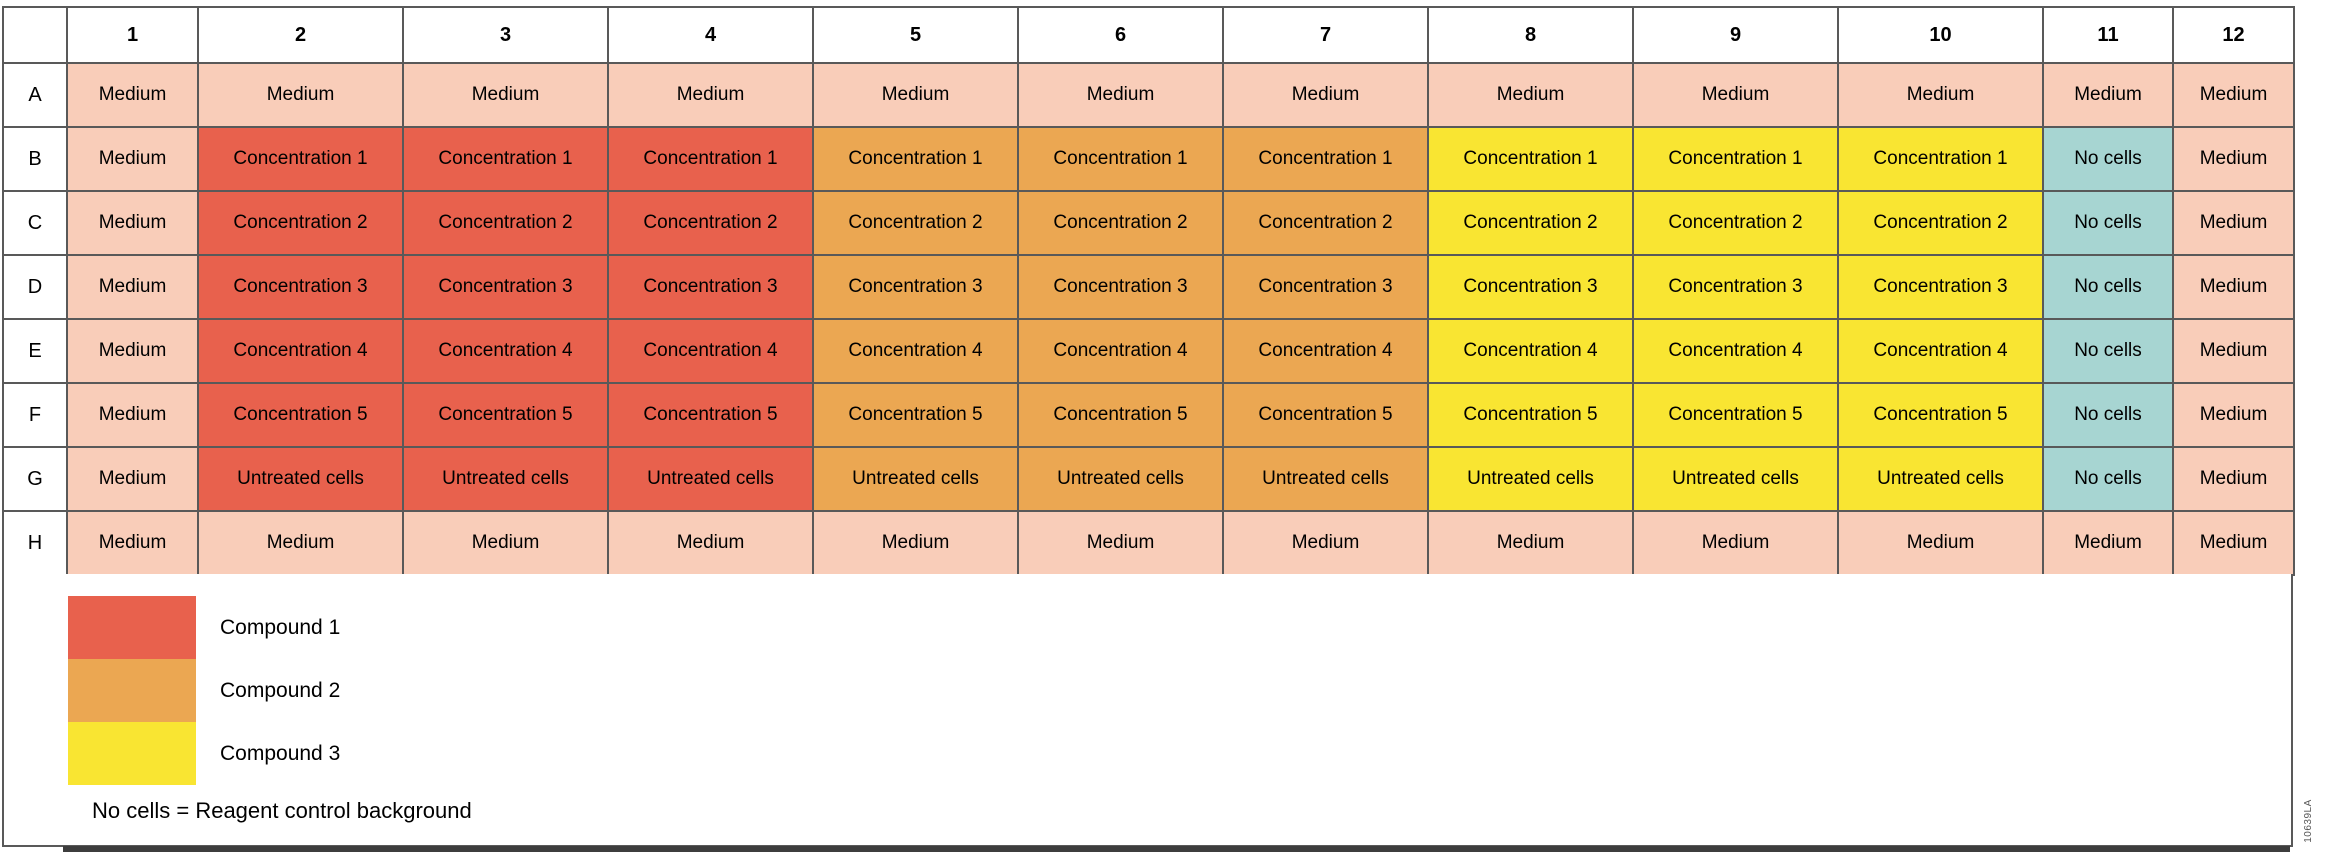 This screenshot has height=854, width=2325. I want to click on figure-bottom-rule, so click(1176, 849).